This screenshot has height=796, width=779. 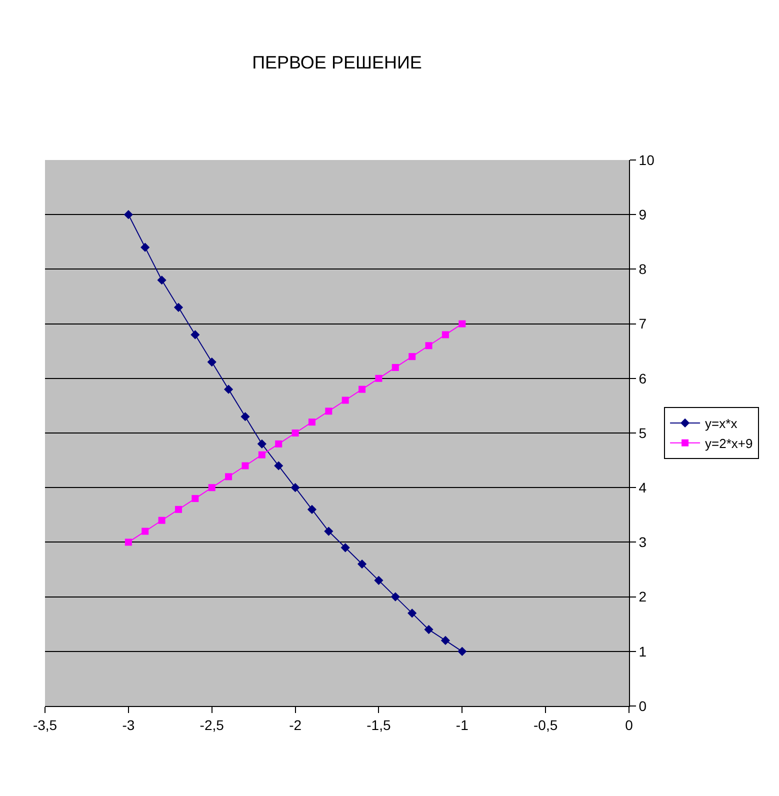 What do you see at coordinates (642, 706) in the screenshot?
I see `y-tick-label: 0` at bounding box center [642, 706].